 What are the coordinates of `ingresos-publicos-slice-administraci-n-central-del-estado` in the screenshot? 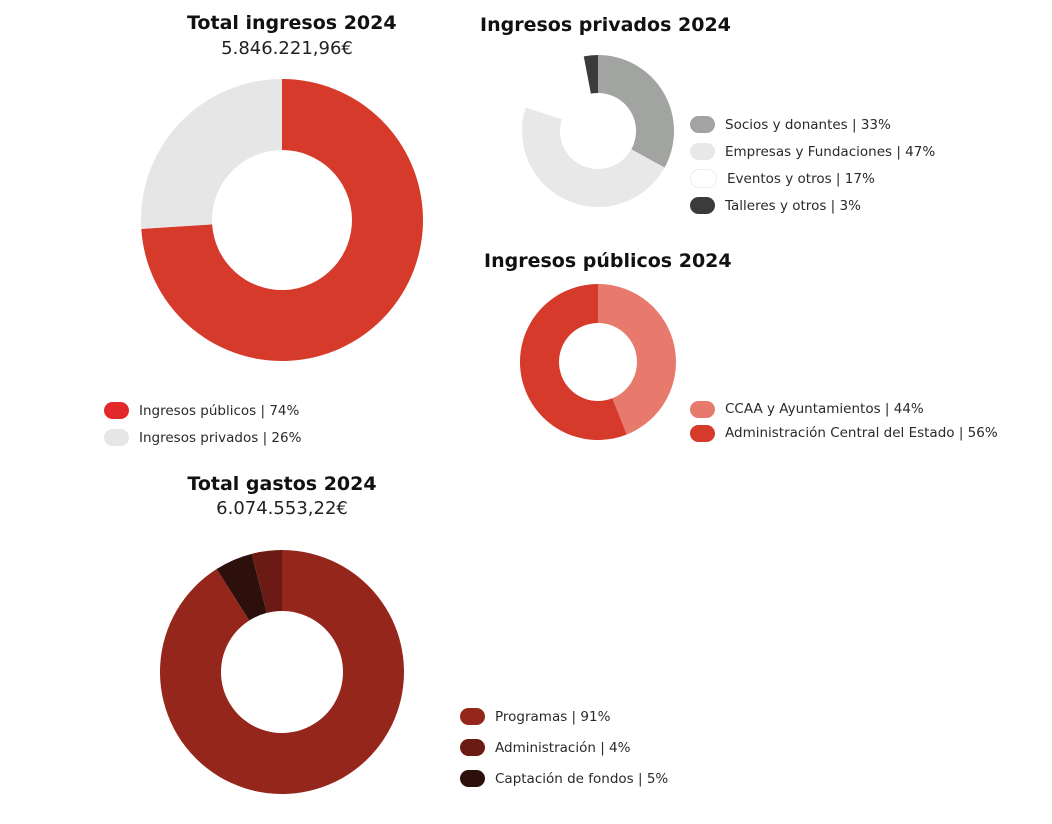 It's located at (573, 362).